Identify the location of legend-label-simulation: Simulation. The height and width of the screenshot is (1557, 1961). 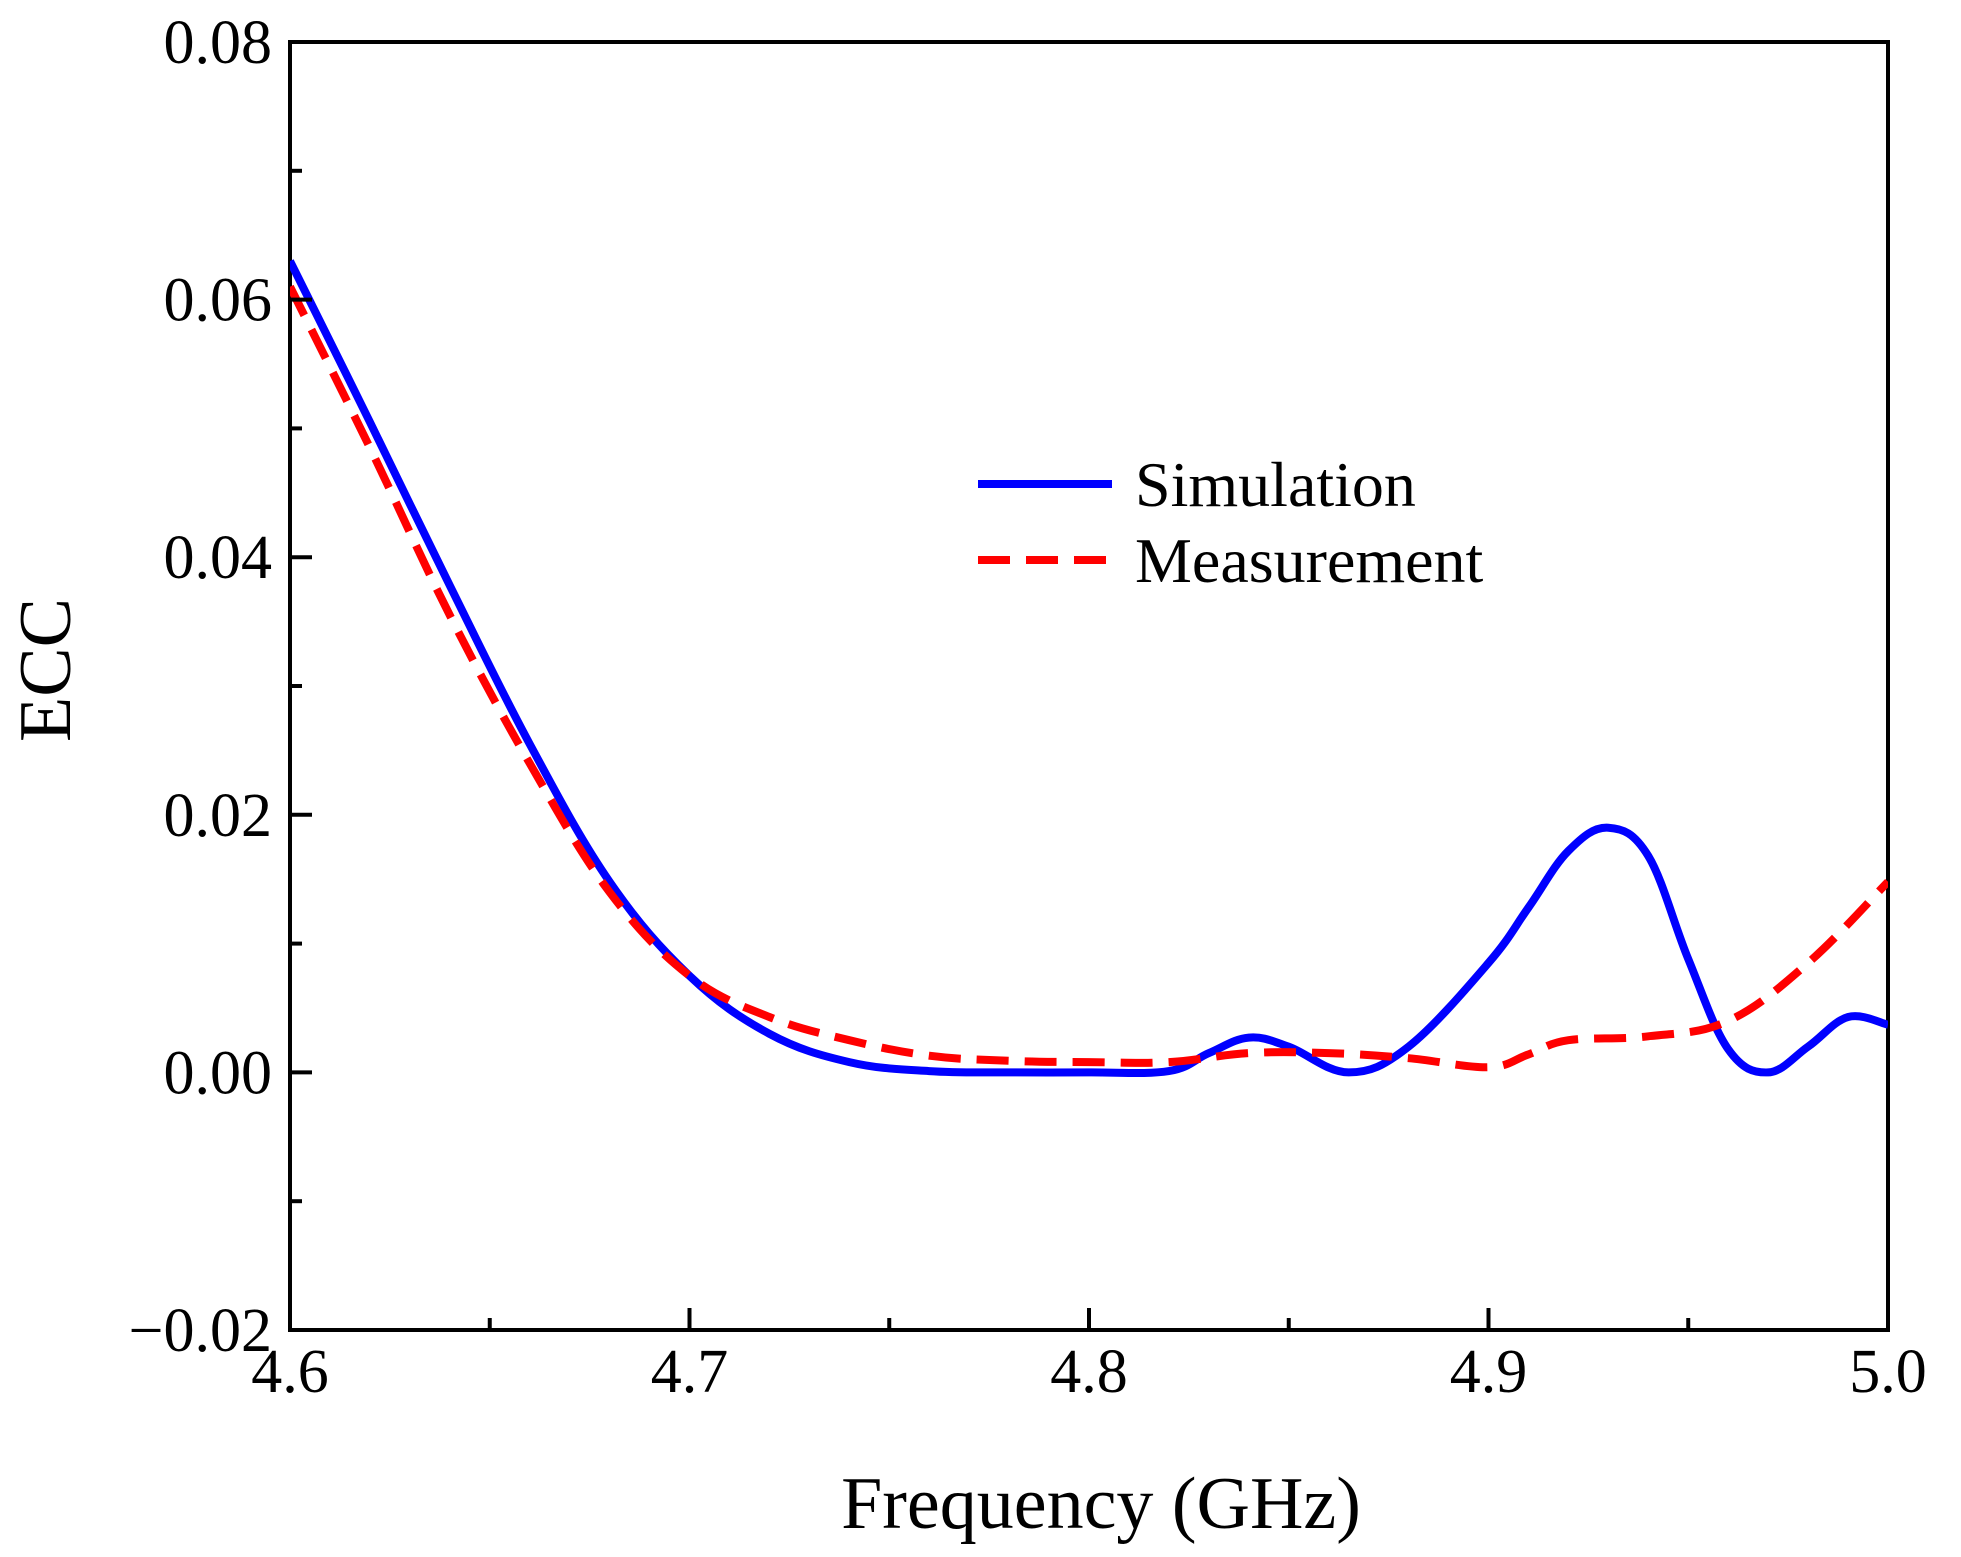
(1275, 484).